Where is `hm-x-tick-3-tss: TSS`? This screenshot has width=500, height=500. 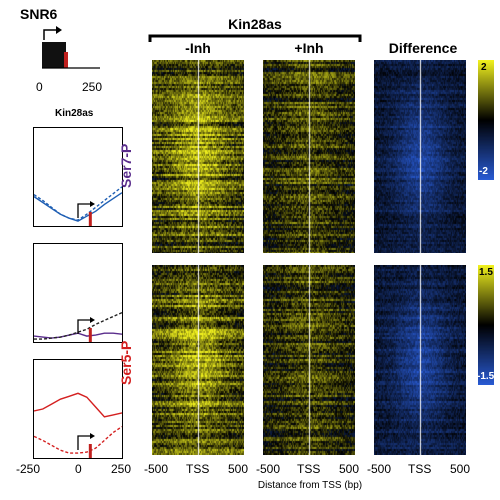
hm-x-tick-3-tss: TSS is located at coordinates (420, 469).